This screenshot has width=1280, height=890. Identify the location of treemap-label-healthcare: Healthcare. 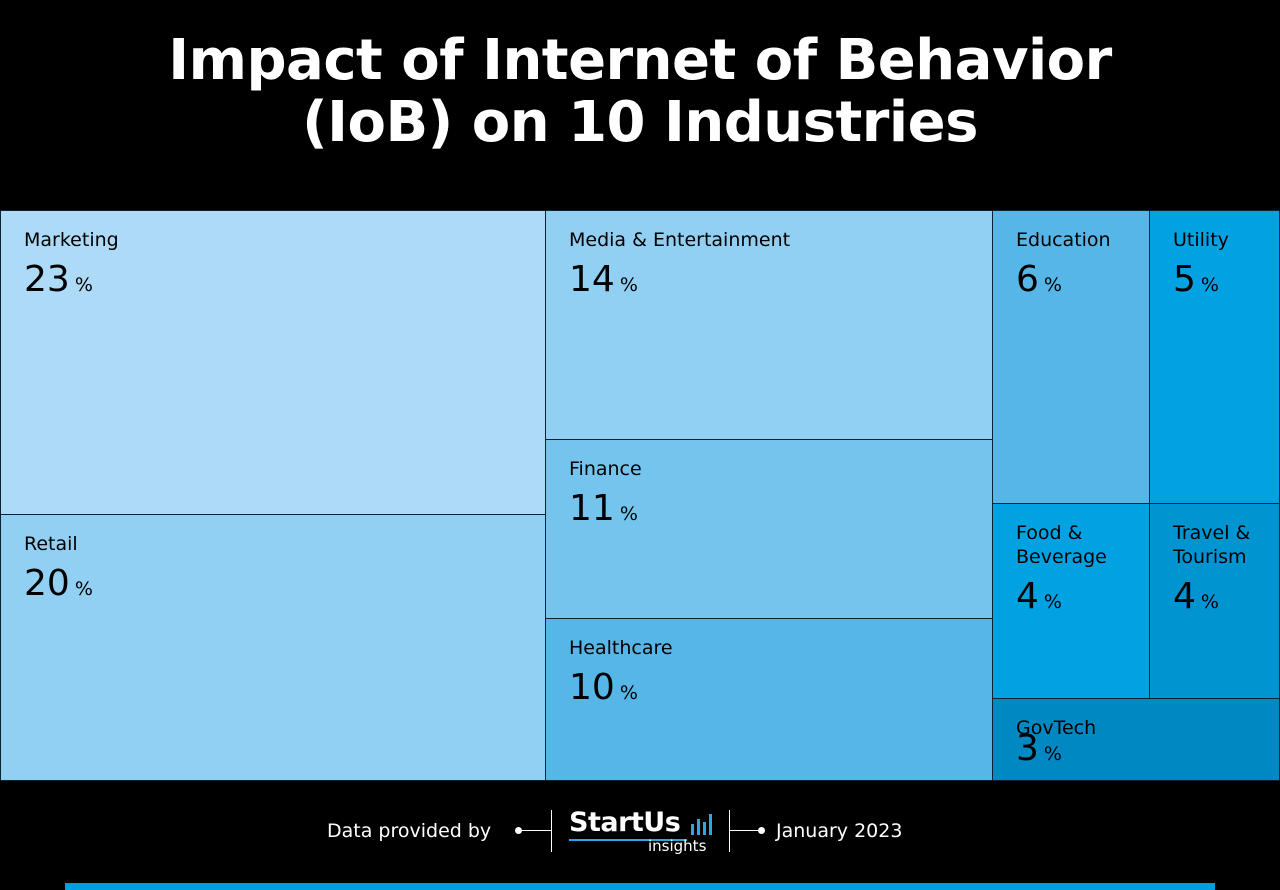
(621, 648).